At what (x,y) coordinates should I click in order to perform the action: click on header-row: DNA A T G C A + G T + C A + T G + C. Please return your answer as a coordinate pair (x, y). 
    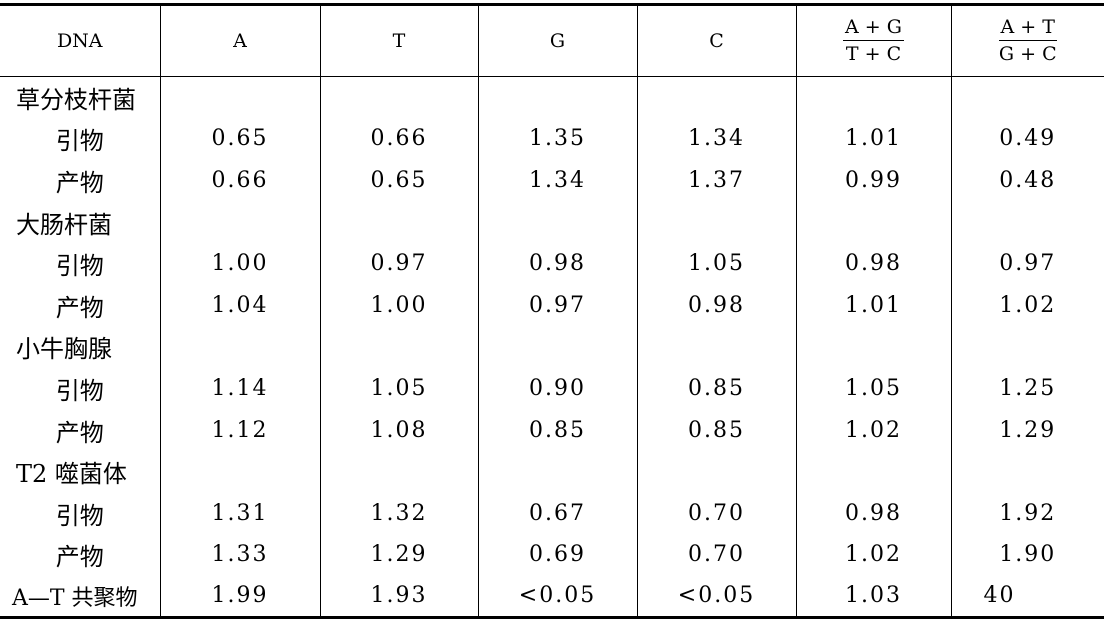
    Looking at the image, I should click on (552, 40).